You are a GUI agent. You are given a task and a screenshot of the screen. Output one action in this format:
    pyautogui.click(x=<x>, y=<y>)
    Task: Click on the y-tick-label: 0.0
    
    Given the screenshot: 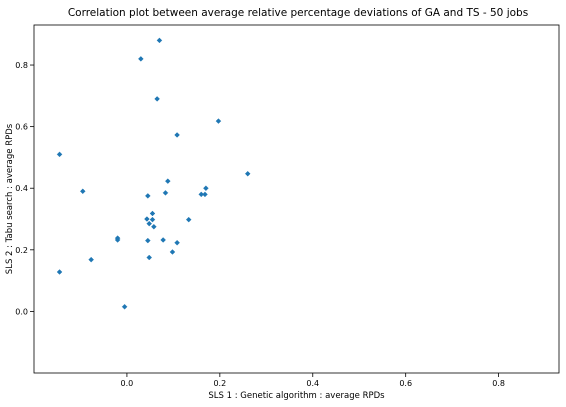 What is the action you would take?
    pyautogui.click(x=21, y=311)
    